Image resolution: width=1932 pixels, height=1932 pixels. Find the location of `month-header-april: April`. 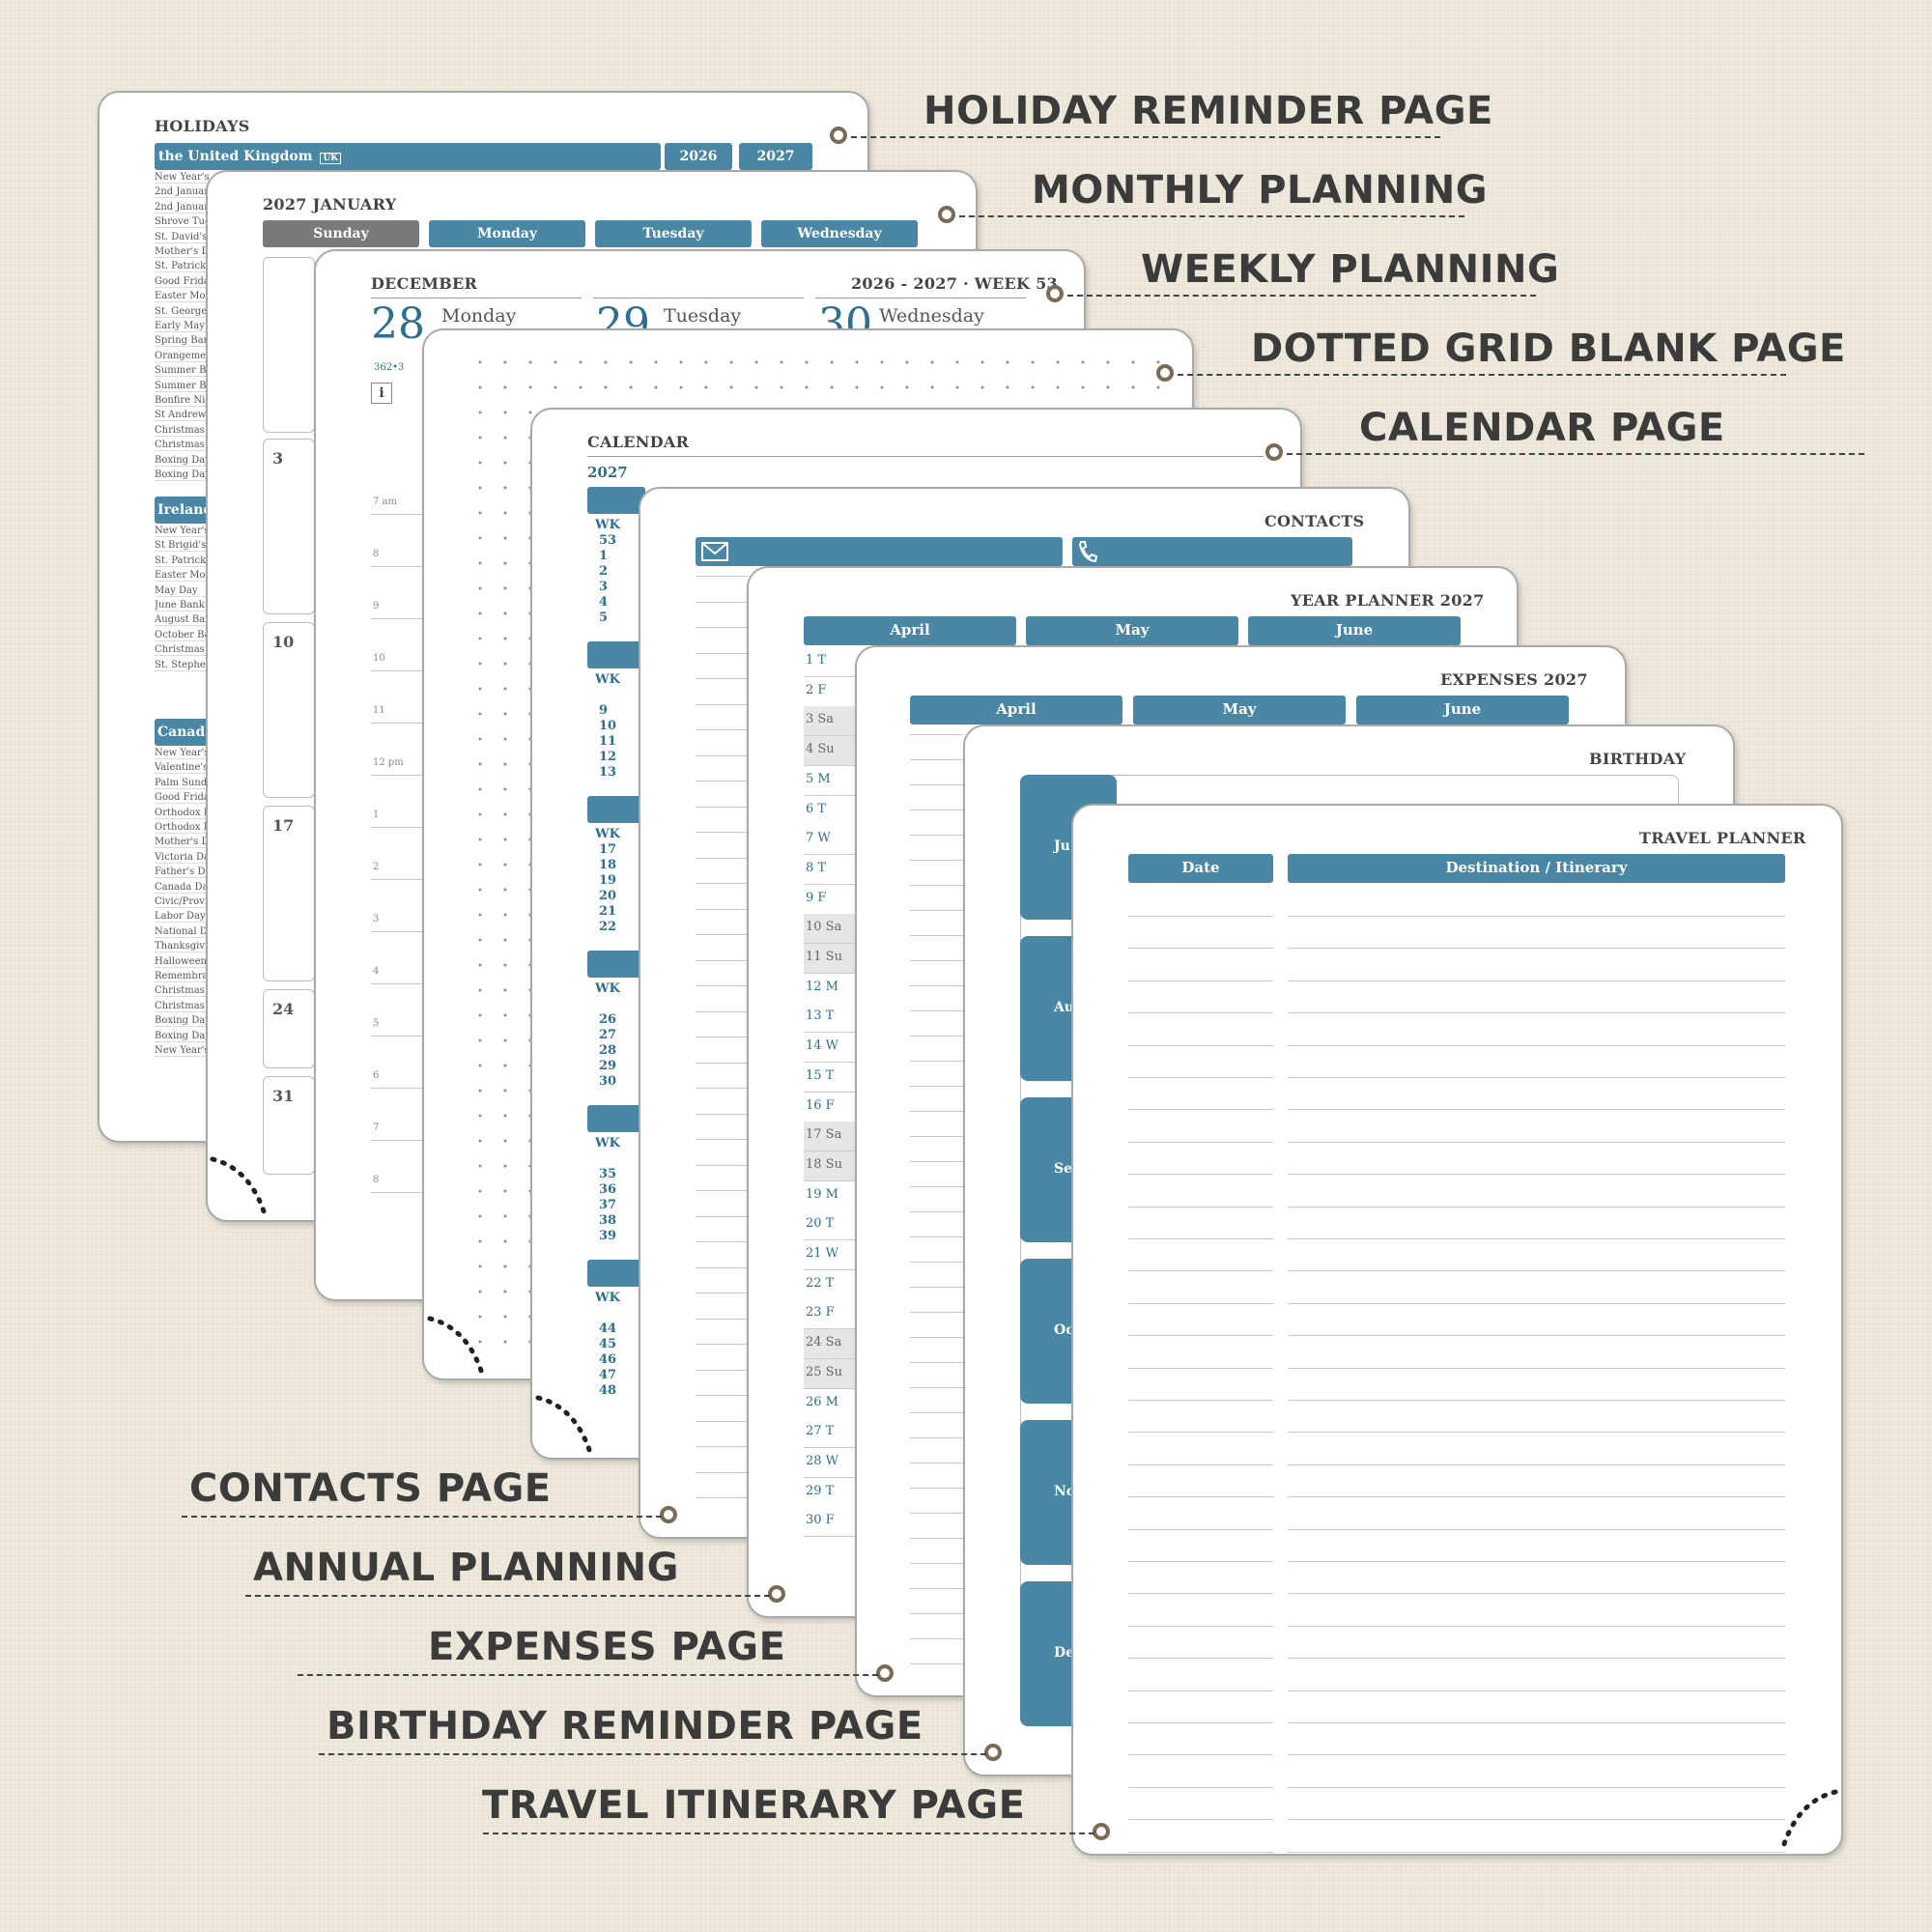

month-header-april: April is located at coordinates (1016, 710).